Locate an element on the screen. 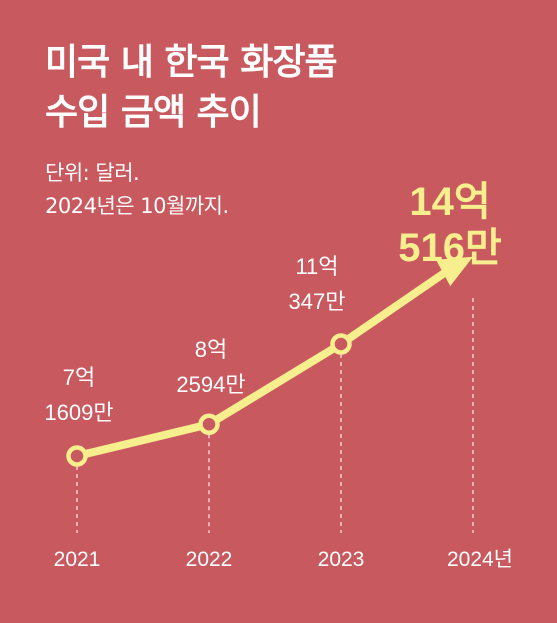 The height and width of the screenshot is (623, 557). period-note: 2024년은 10월까지. is located at coordinates (137, 206).